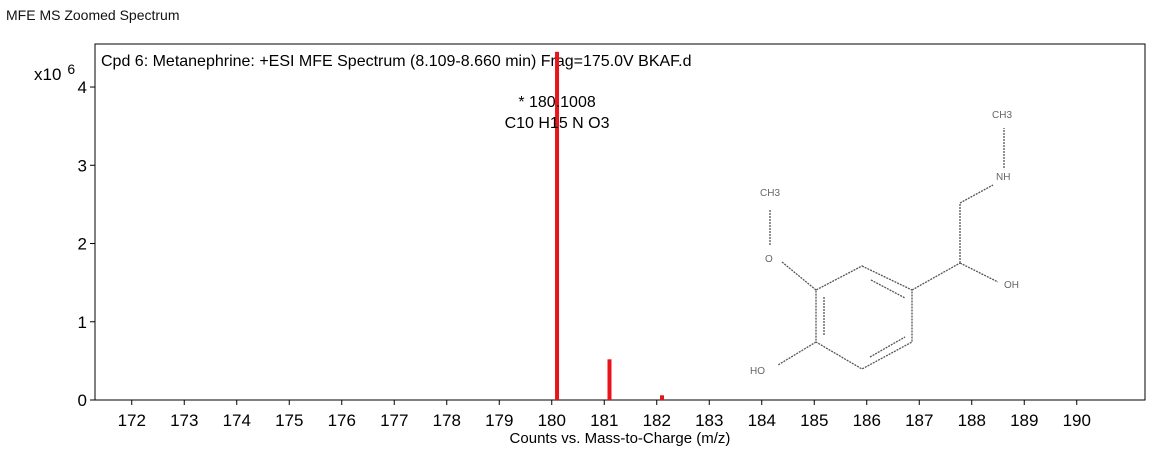 Image resolution: width=1150 pixels, height=457 pixels. I want to click on x-tick-label: 176, so click(342, 420).